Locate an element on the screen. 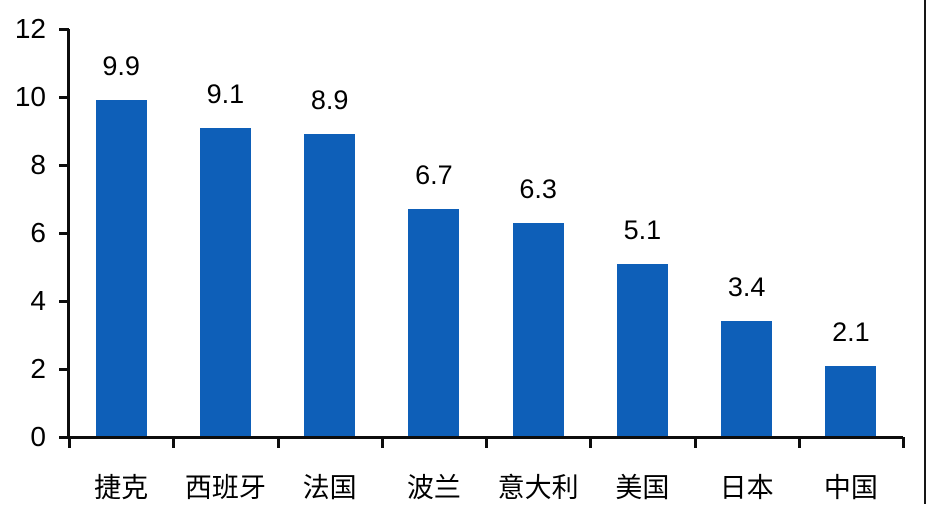 This screenshot has width=928, height=530. x-axis-category-label: 法国 is located at coordinates (329, 488).